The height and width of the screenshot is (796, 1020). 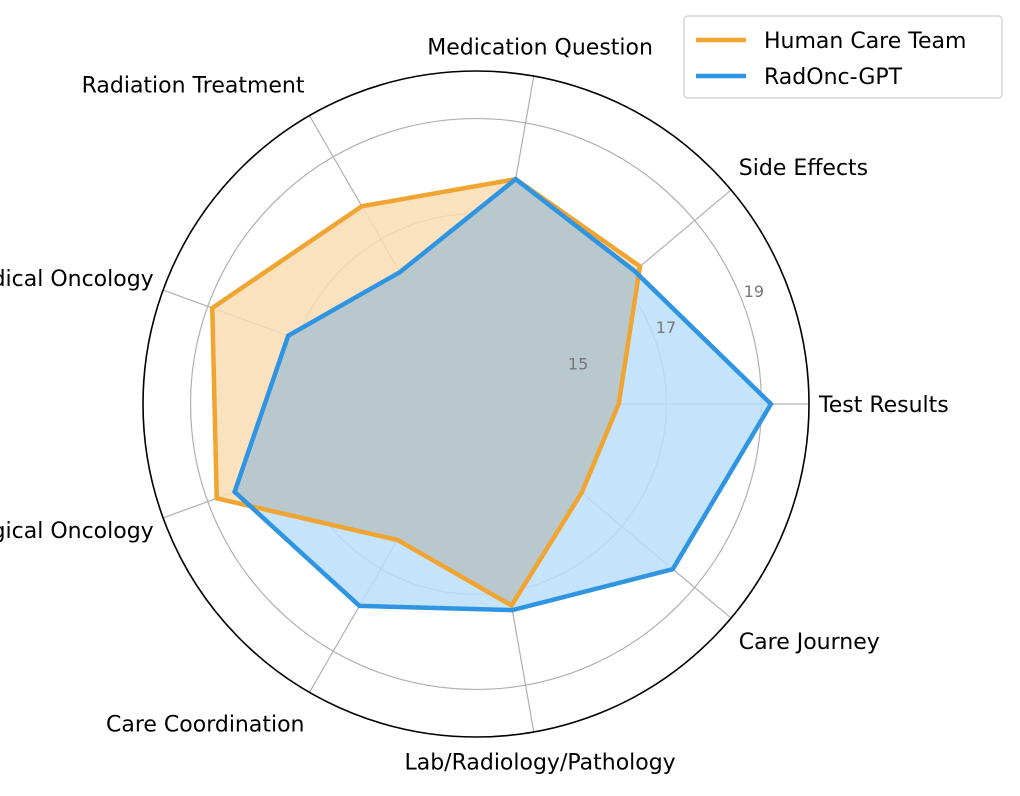 What do you see at coordinates (883, 405) in the screenshot?
I see `category-label: Test Results` at bounding box center [883, 405].